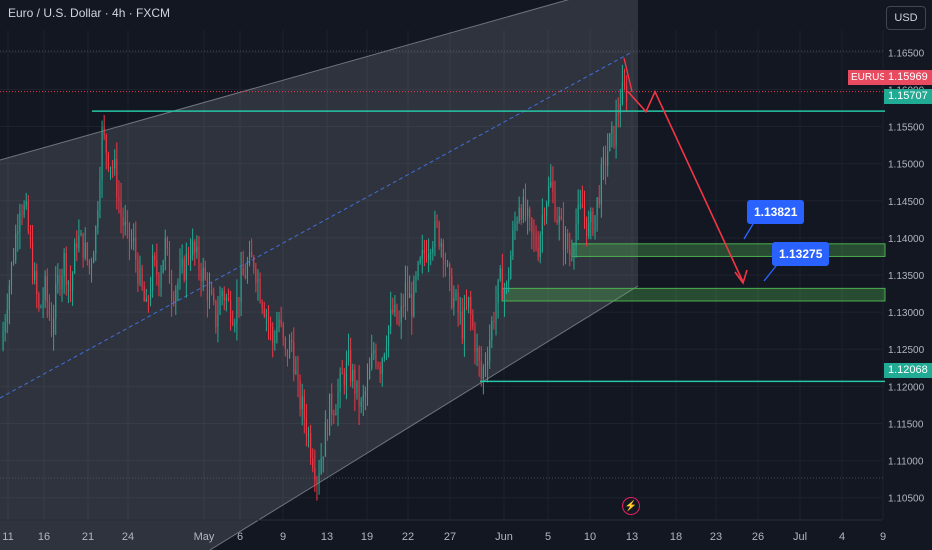 The height and width of the screenshot is (550, 932). I want to click on target-callout-lower: 1.13275, so click(801, 254).